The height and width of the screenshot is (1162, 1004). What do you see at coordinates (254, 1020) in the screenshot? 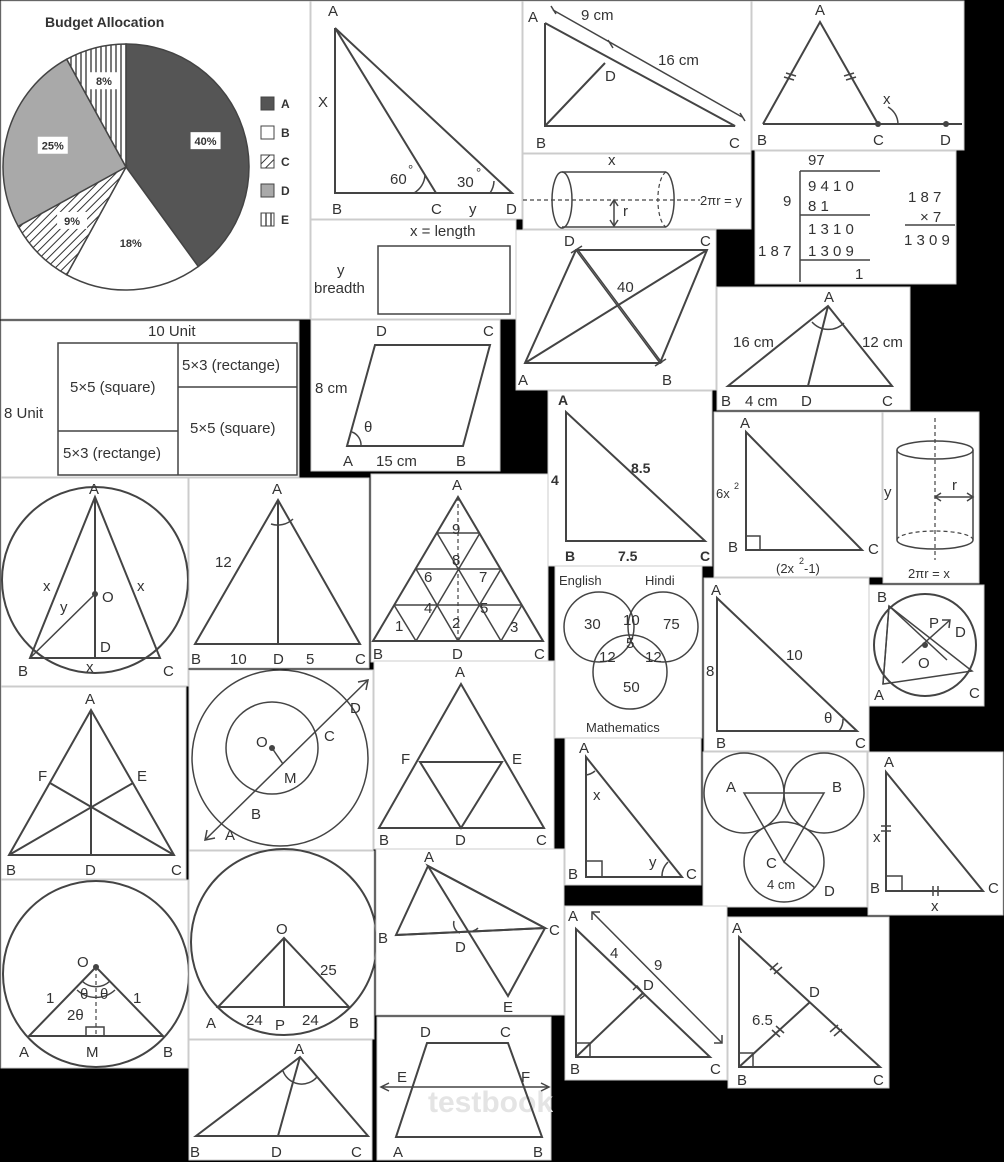
I see `half-chord-24-left: 24` at bounding box center [254, 1020].